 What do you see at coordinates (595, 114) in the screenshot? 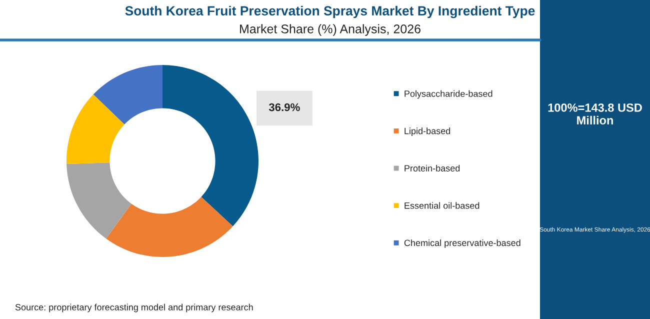
I see `text: 100%=143.8 USD Million` at bounding box center [595, 114].